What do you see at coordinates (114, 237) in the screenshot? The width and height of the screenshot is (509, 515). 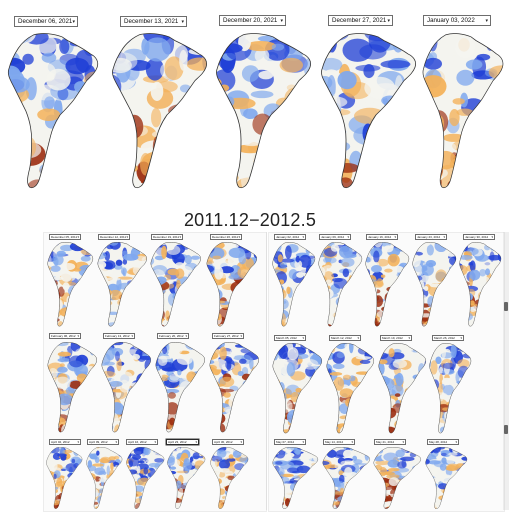 I see `select-2011-12-12: December 12, 2011 ▾` at bounding box center [114, 237].